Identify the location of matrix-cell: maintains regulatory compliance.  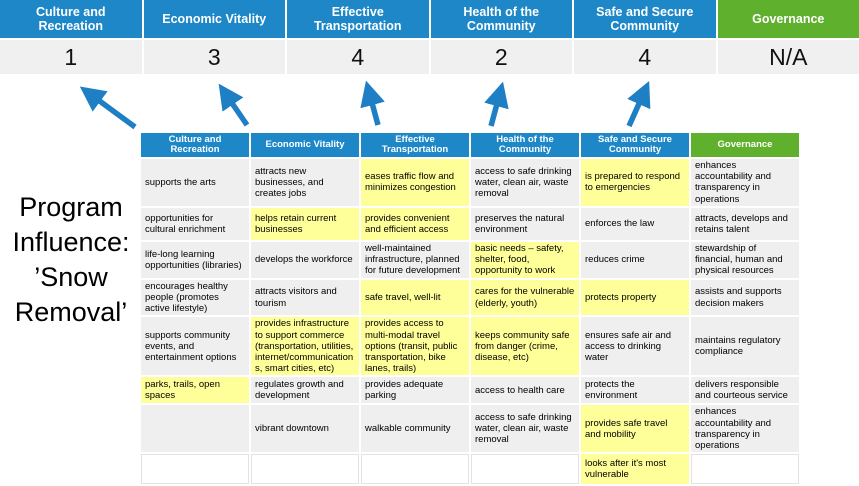
(745, 346).